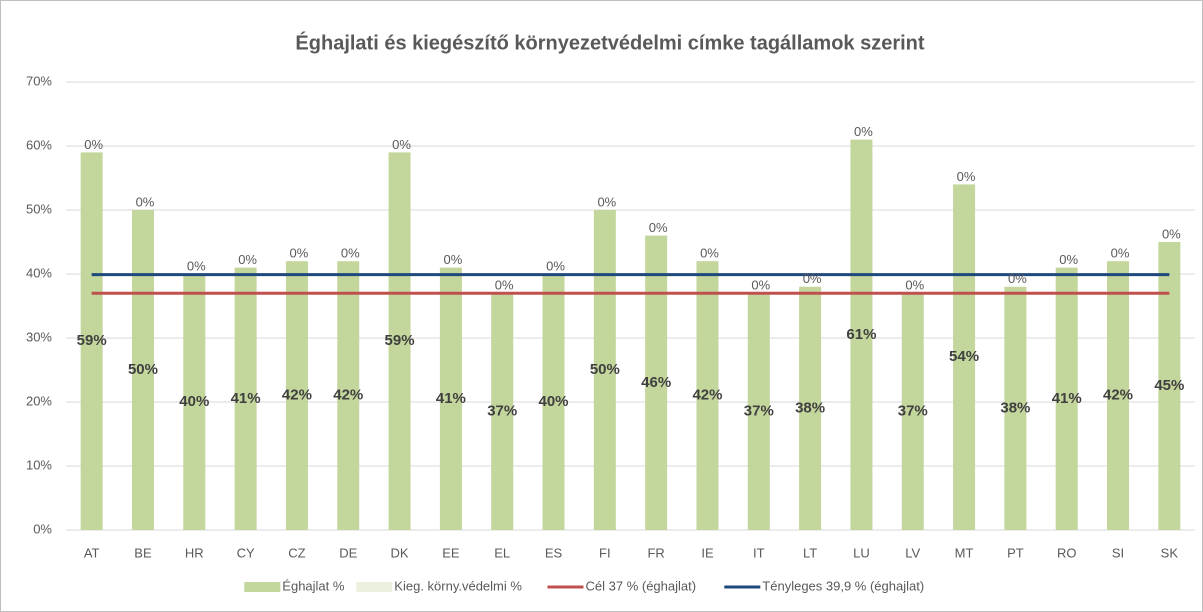 The image size is (1203, 612). I want to click on y-tick-label: 0%, so click(42, 528).